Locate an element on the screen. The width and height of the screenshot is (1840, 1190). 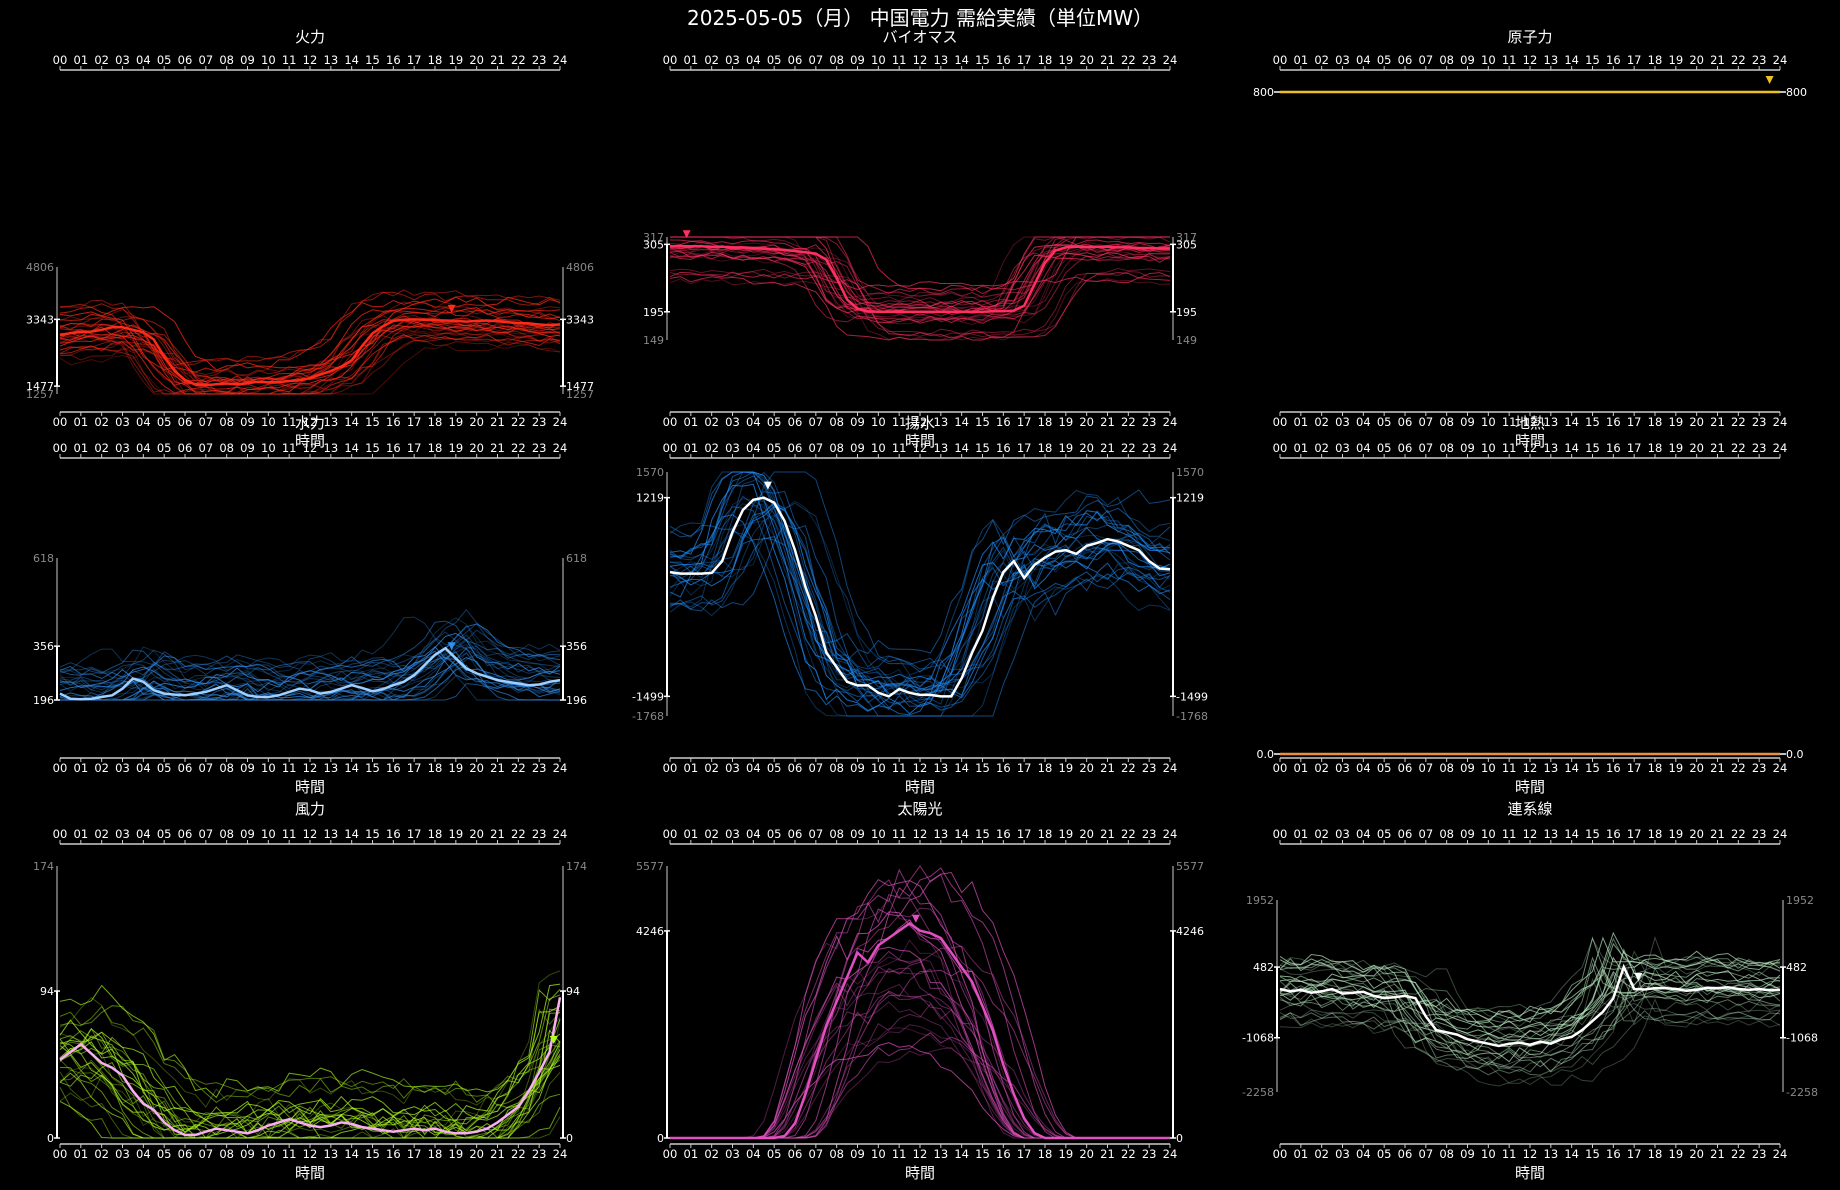
chart-title: 揚水 is located at coordinates (920, 423).